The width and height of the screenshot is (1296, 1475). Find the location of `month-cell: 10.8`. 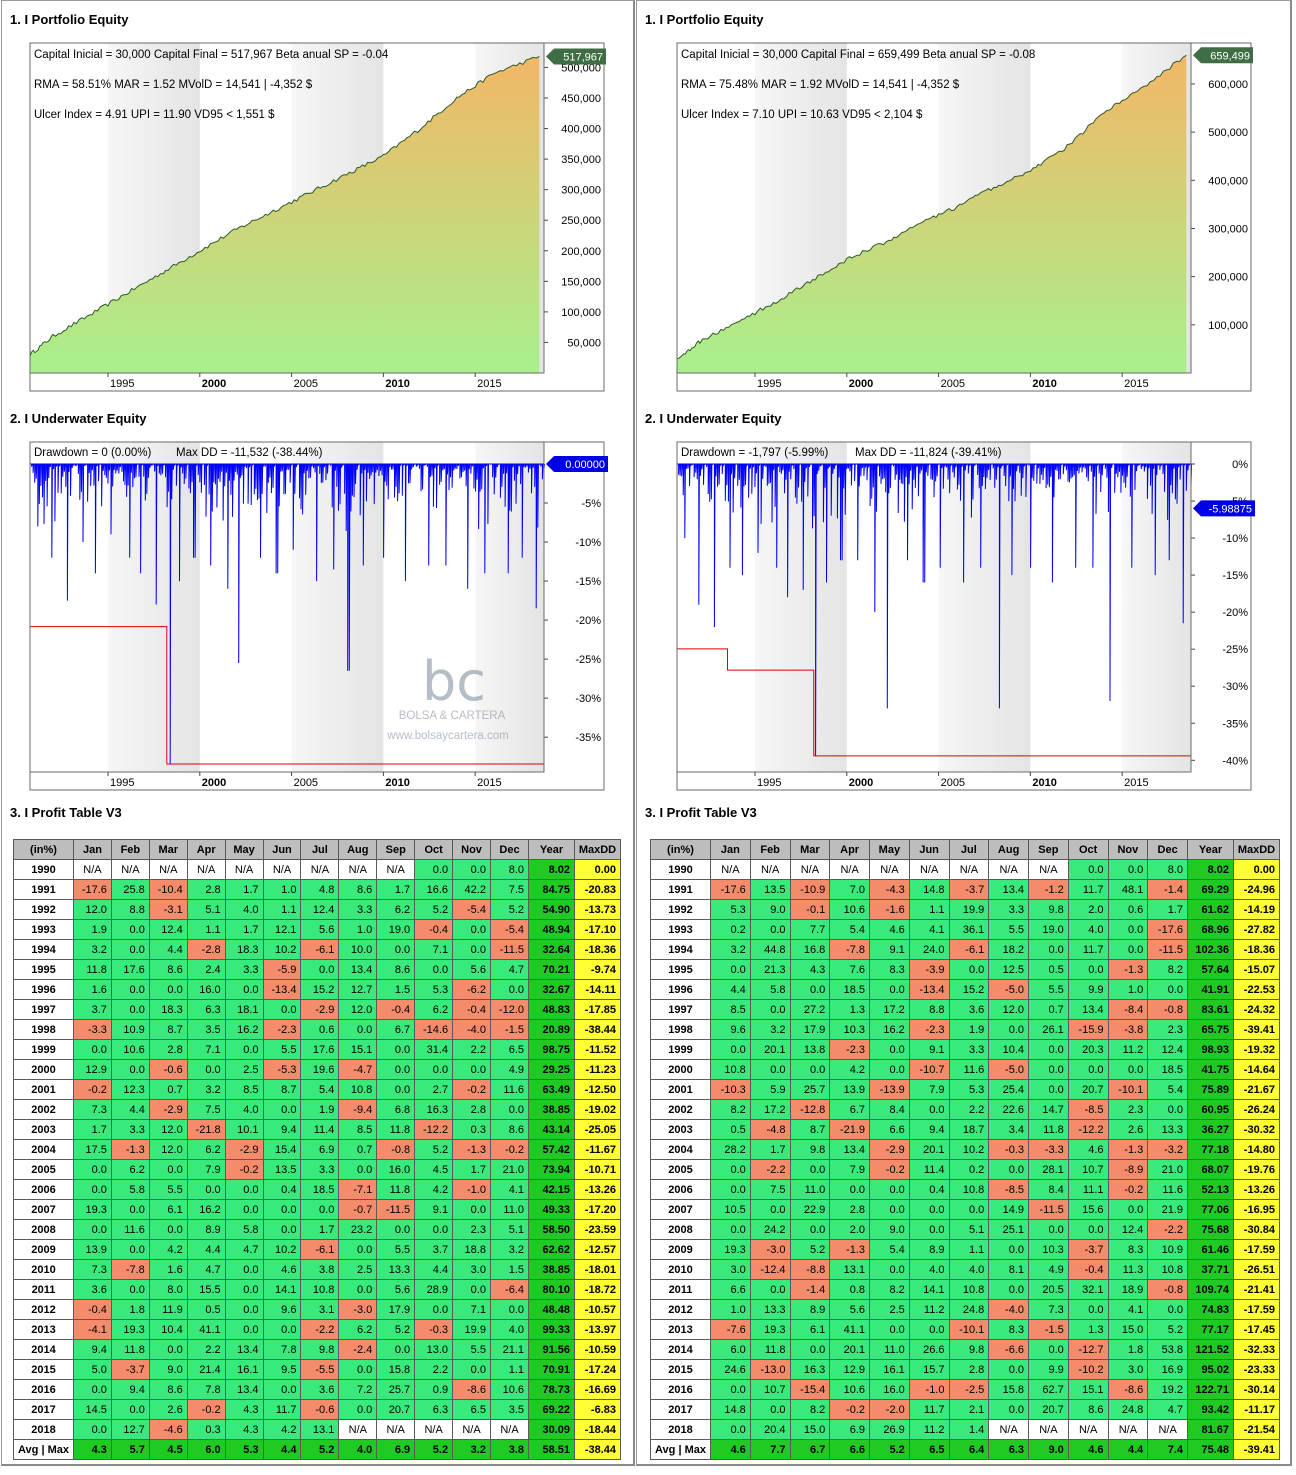

month-cell: 10.8 is located at coordinates (320, 1289).